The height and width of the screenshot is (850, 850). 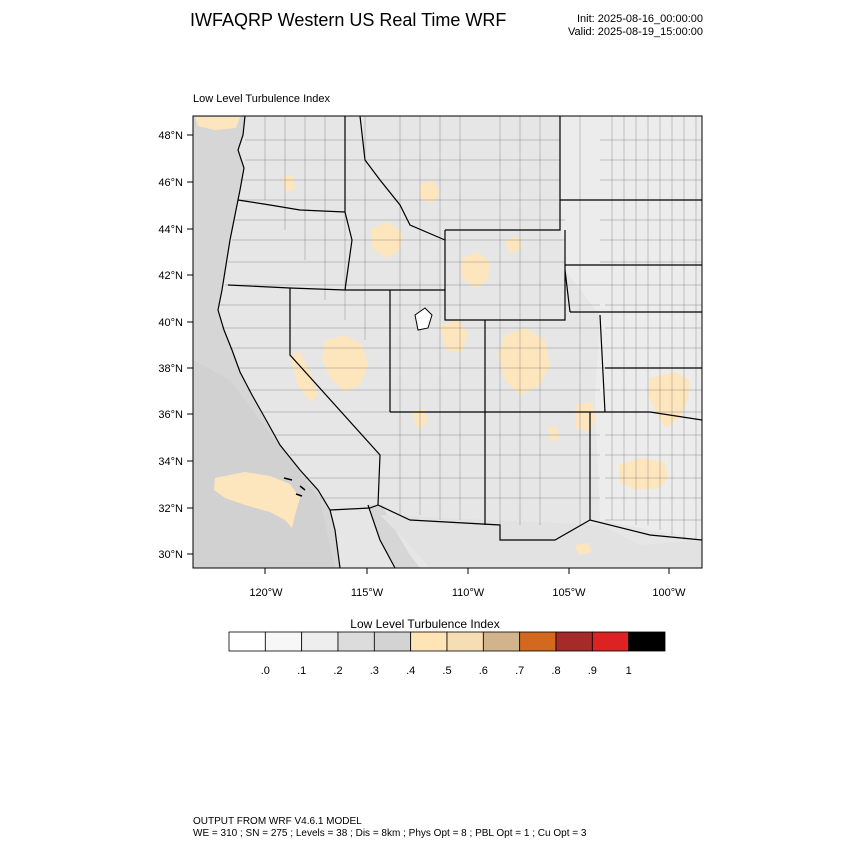 What do you see at coordinates (635, 32) in the screenshot?
I see `valid-time: Valid: 2025-08-19_15:00:00` at bounding box center [635, 32].